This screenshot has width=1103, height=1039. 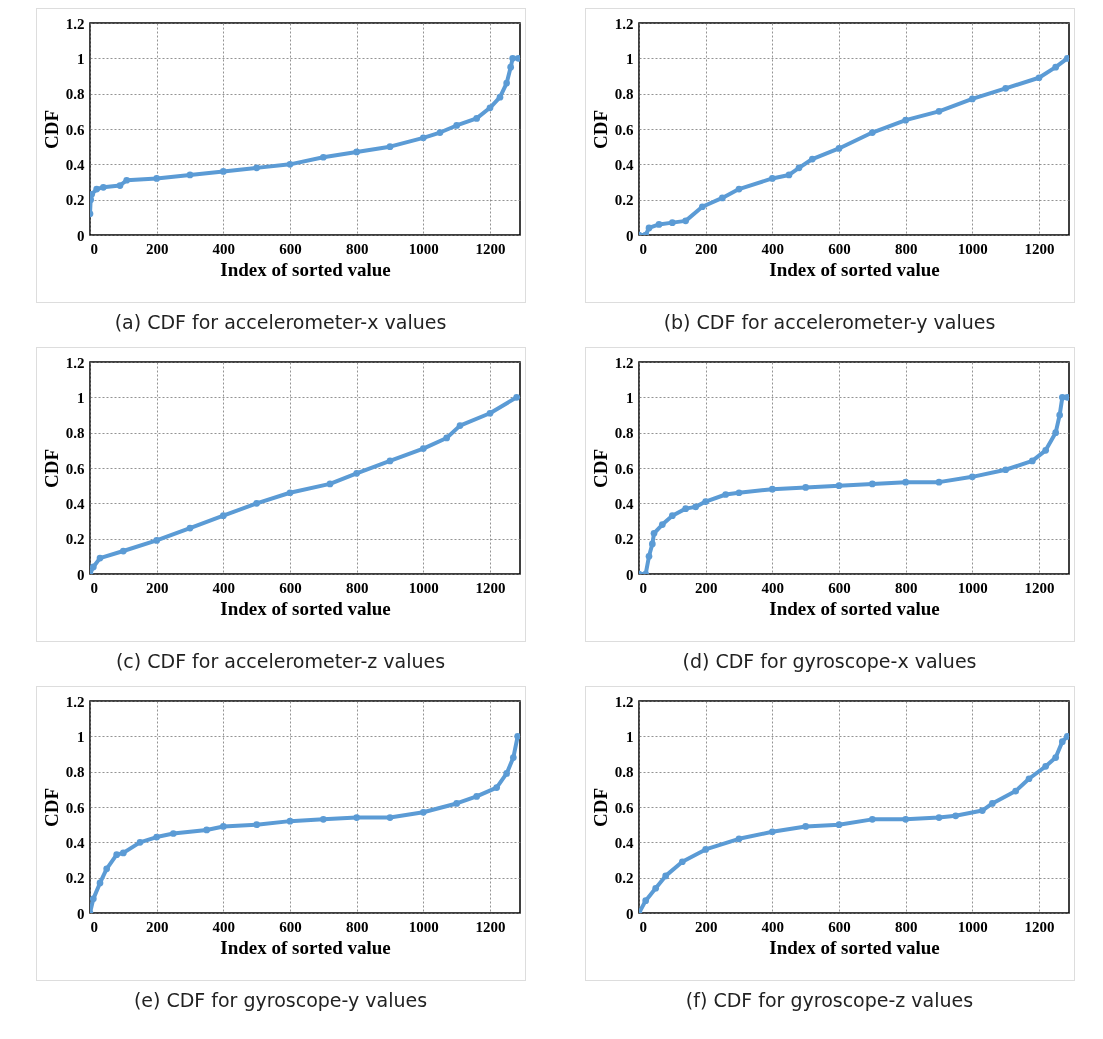 I want to click on text: (d) CDF for gyroscope-x values, so click(x=829, y=661).